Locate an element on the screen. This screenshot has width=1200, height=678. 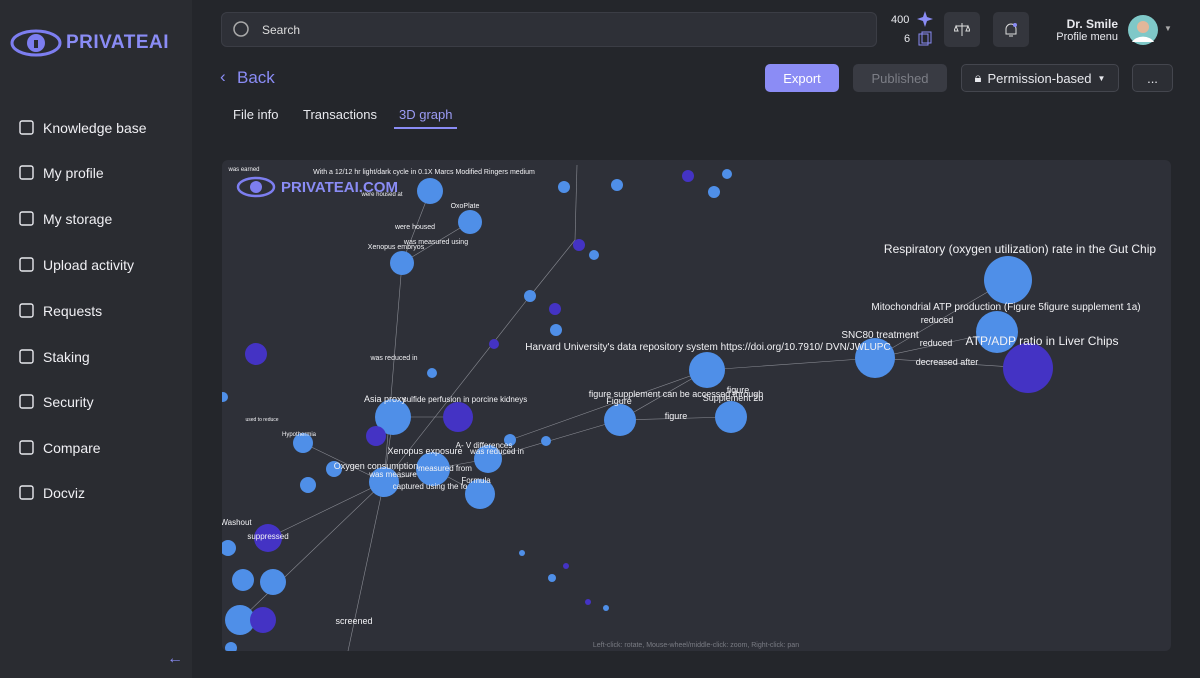
node-label: suppressed is located at coordinates (267, 536).